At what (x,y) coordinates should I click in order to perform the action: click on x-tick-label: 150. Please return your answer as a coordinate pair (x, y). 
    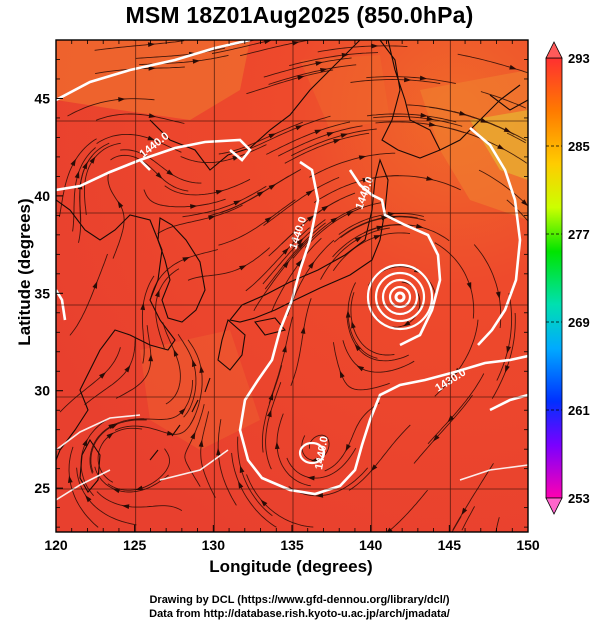
    Looking at the image, I should click on (528, 545).